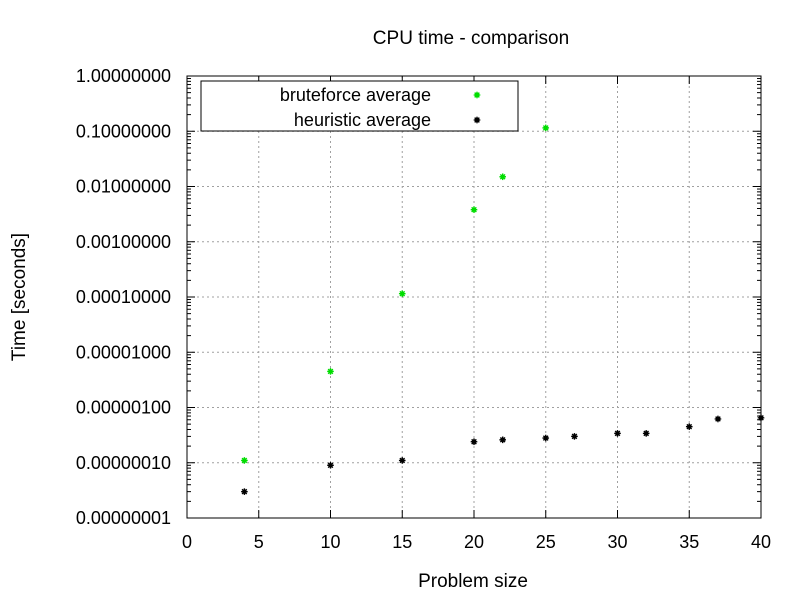 This screenshot has height=605, width=800. What do you see at coordinates (761, 542) in the screenshot?
I see `x-tick-label: 40` at bounding box center [761, 542].